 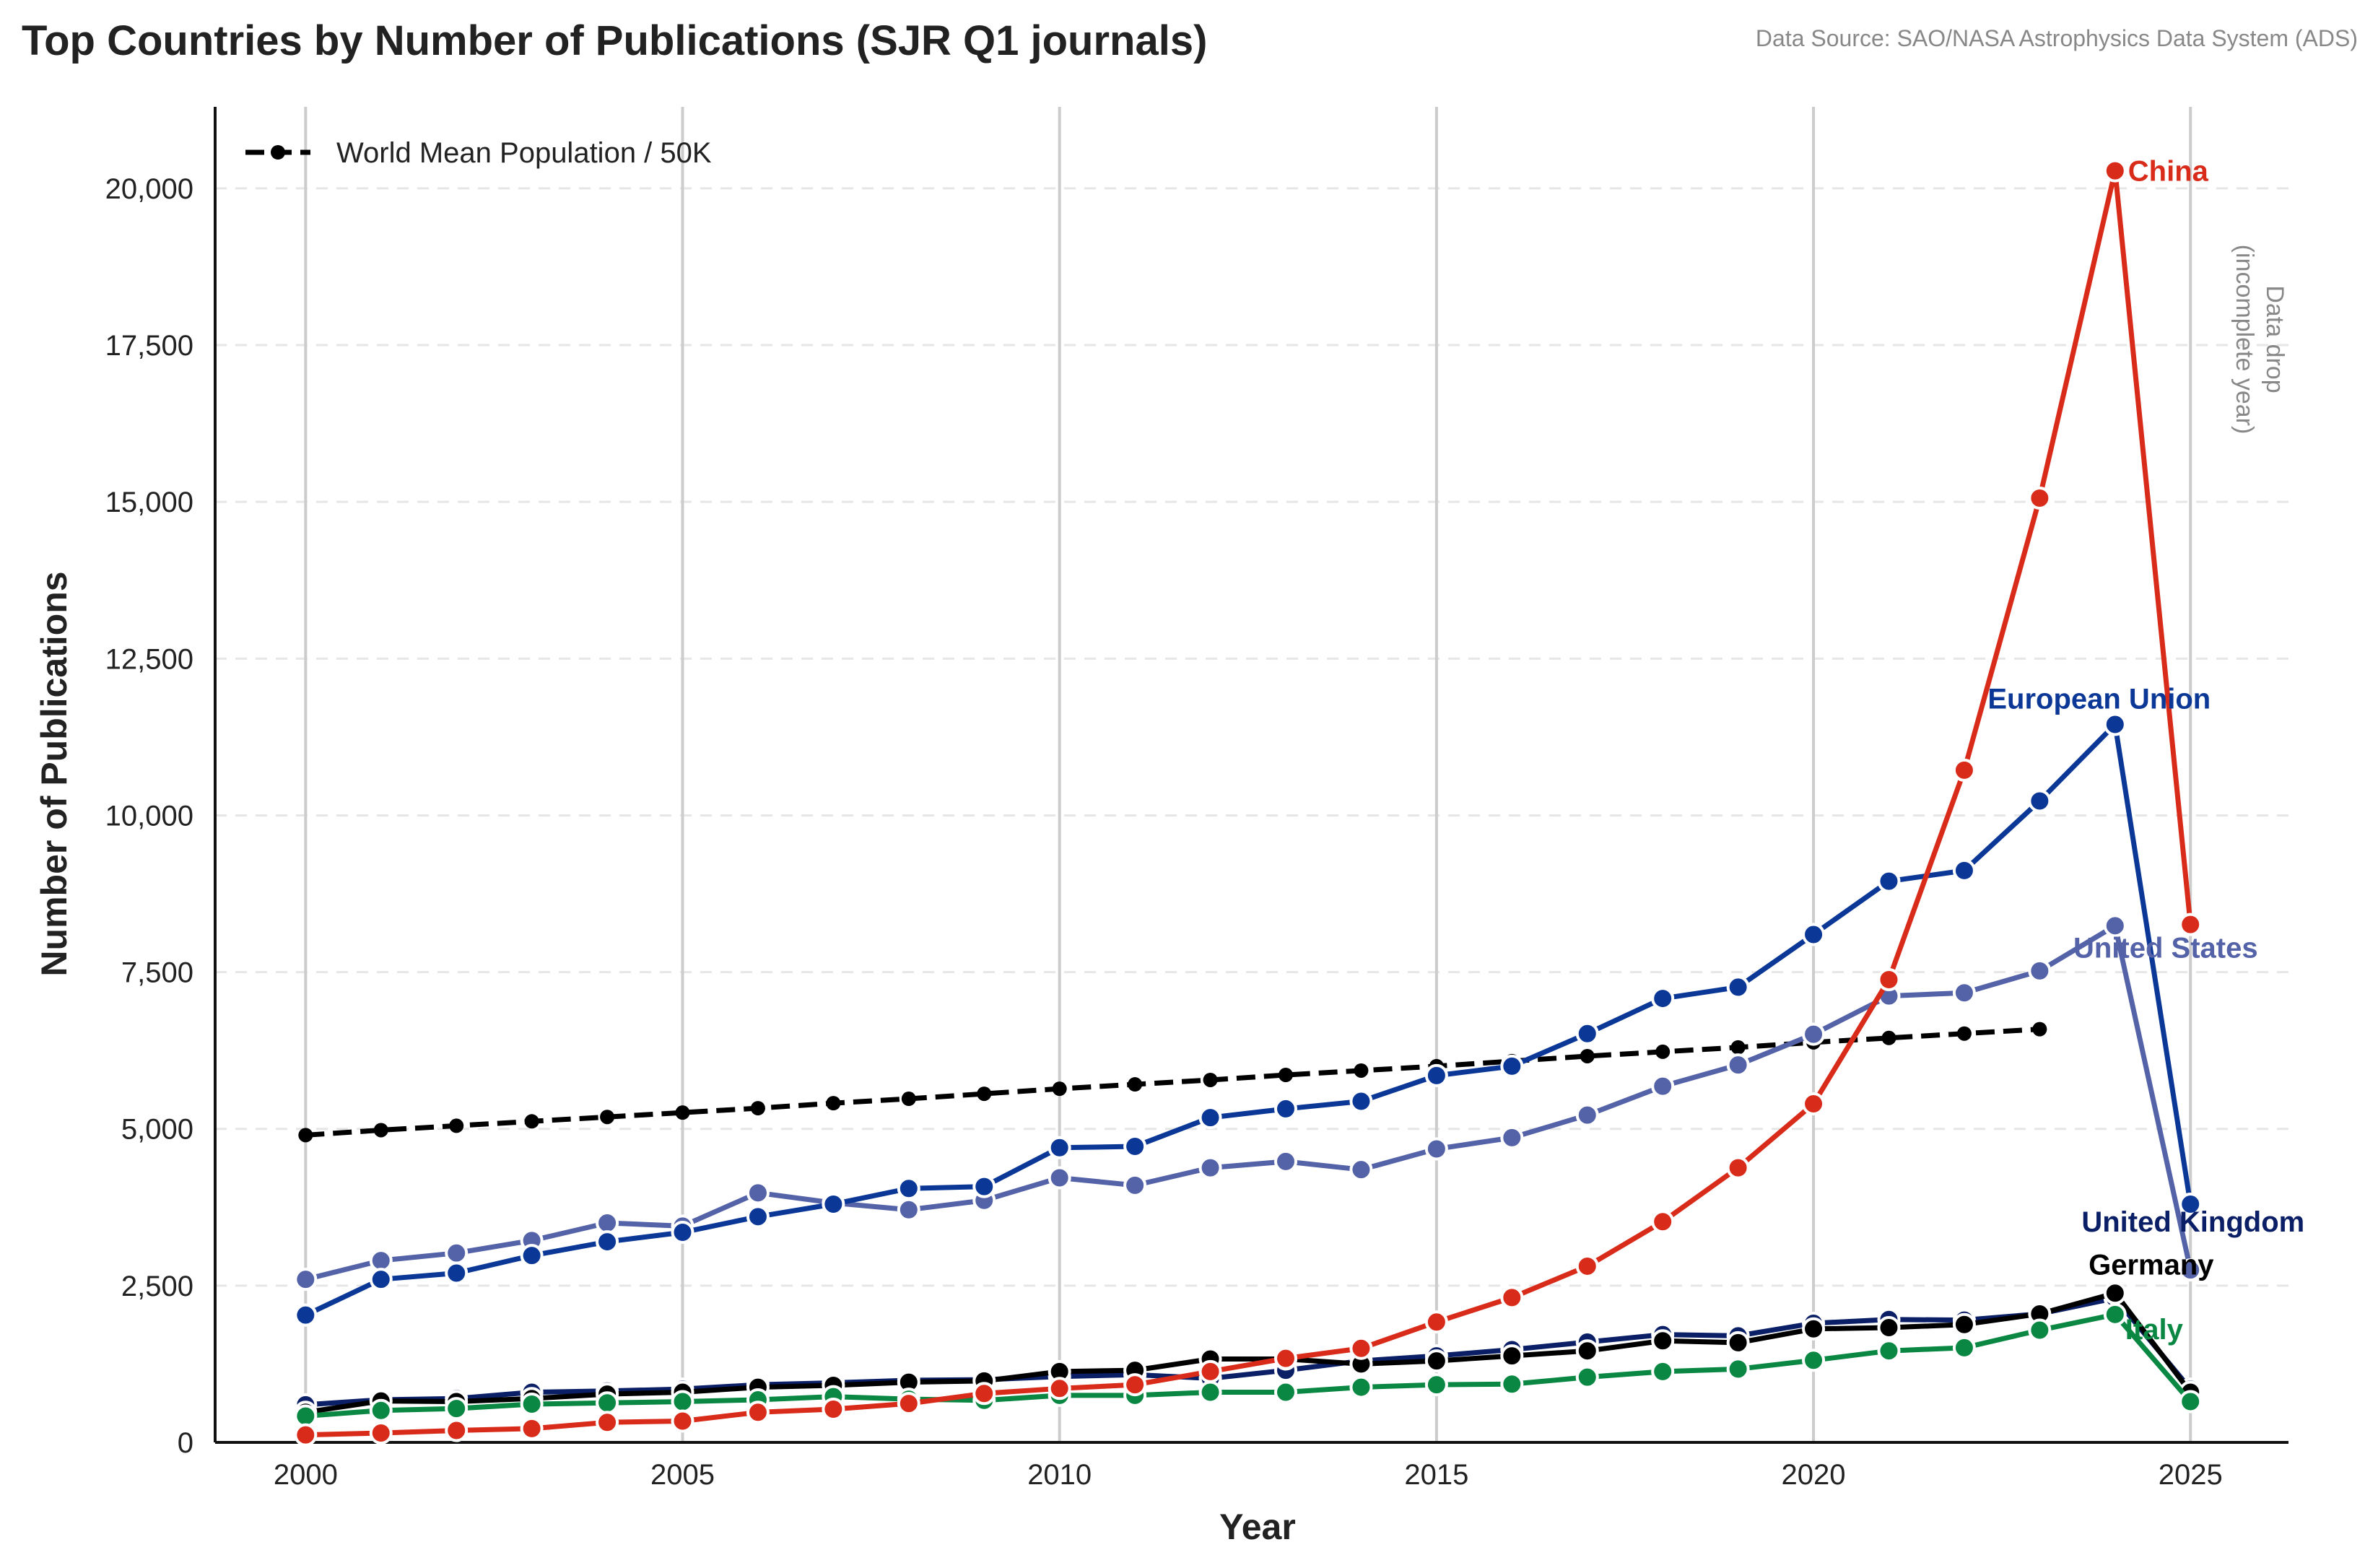 I want to click on italy-line, so click(x=1248, y=1365).